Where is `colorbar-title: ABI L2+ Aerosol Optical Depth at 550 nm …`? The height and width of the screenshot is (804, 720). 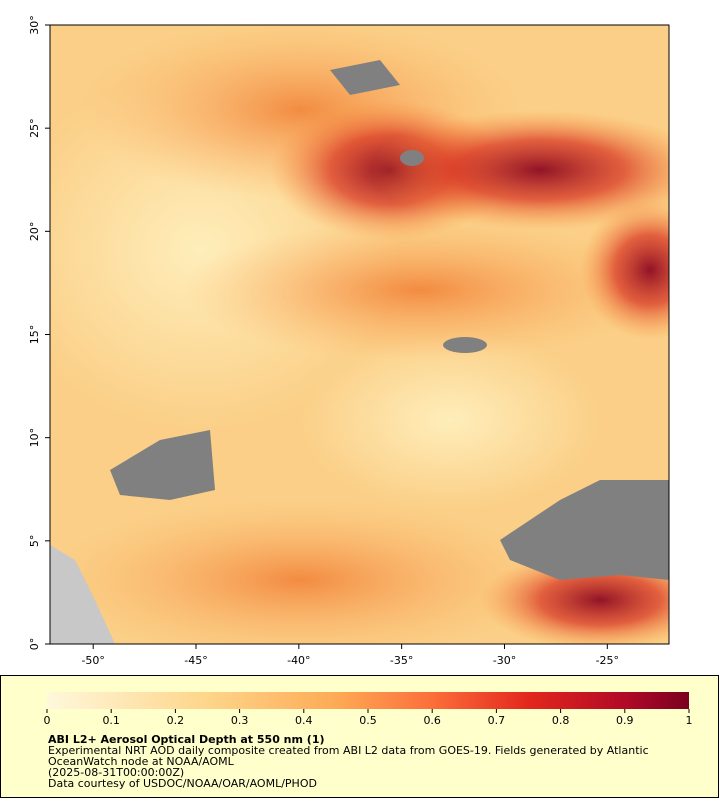
colorbar-title: ABI L2+ Aerosol Optical Depth at 550 nm … is located at coordinates (186, 739).